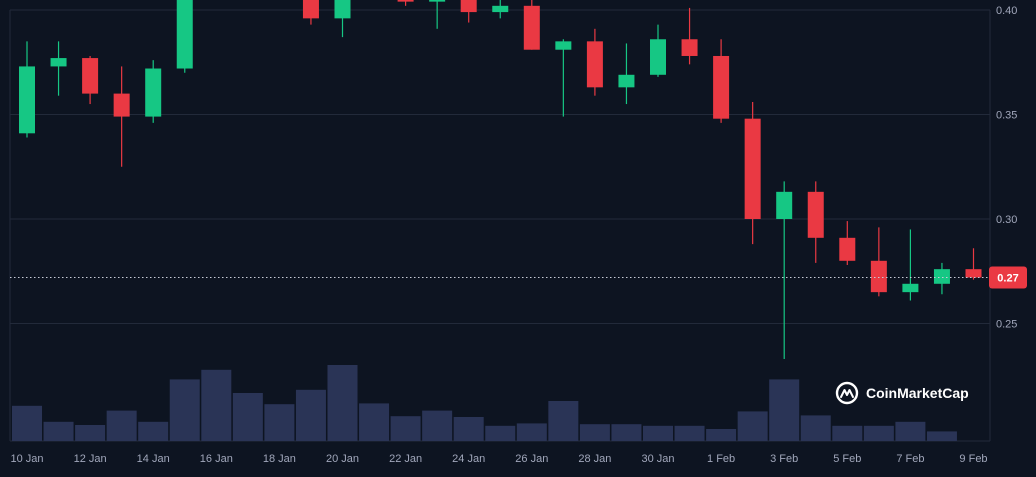  What do you see at coordinates (484, 403) in the screenshot?
I see `volume-layer` at bounding box center [484, 403].